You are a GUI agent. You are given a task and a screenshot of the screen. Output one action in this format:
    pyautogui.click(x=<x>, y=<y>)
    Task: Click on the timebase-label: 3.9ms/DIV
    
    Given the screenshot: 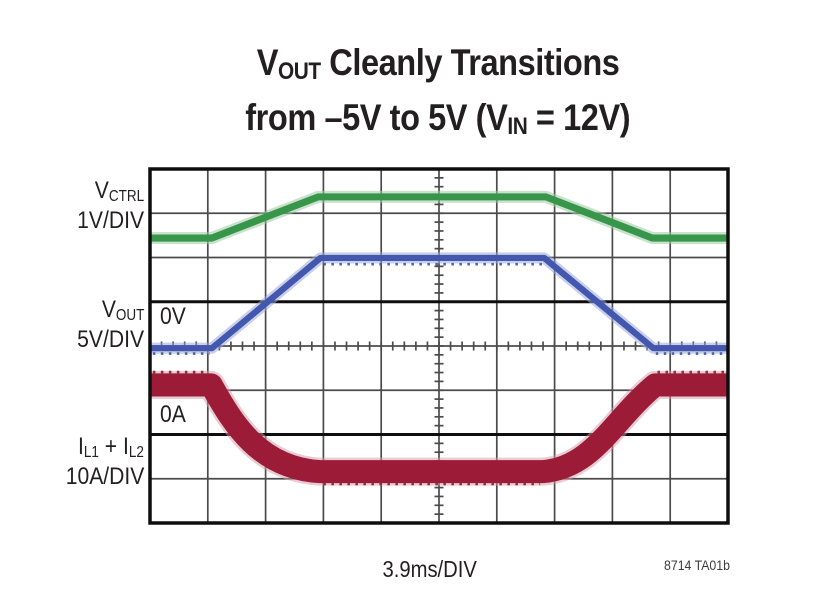 What is the action you would take?
    pyautogui.click(x=430, y=569)
    